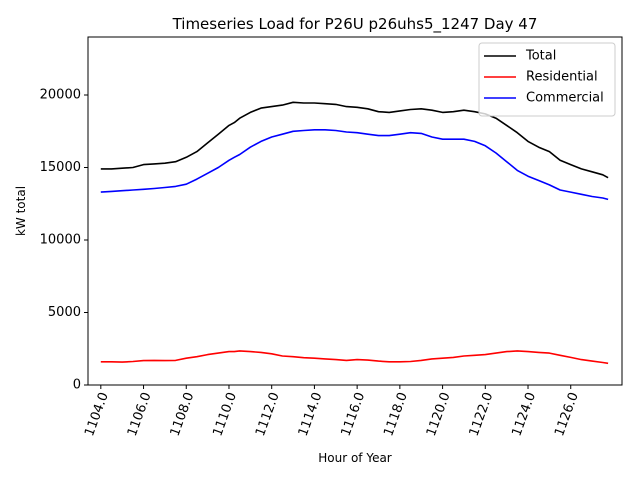 Image resolution: width=640 pixels, height=480 pixels. Describe the element at coordinates (225, 414) in the screenshot. I see `x-tick-label: 1110.0` at that location.